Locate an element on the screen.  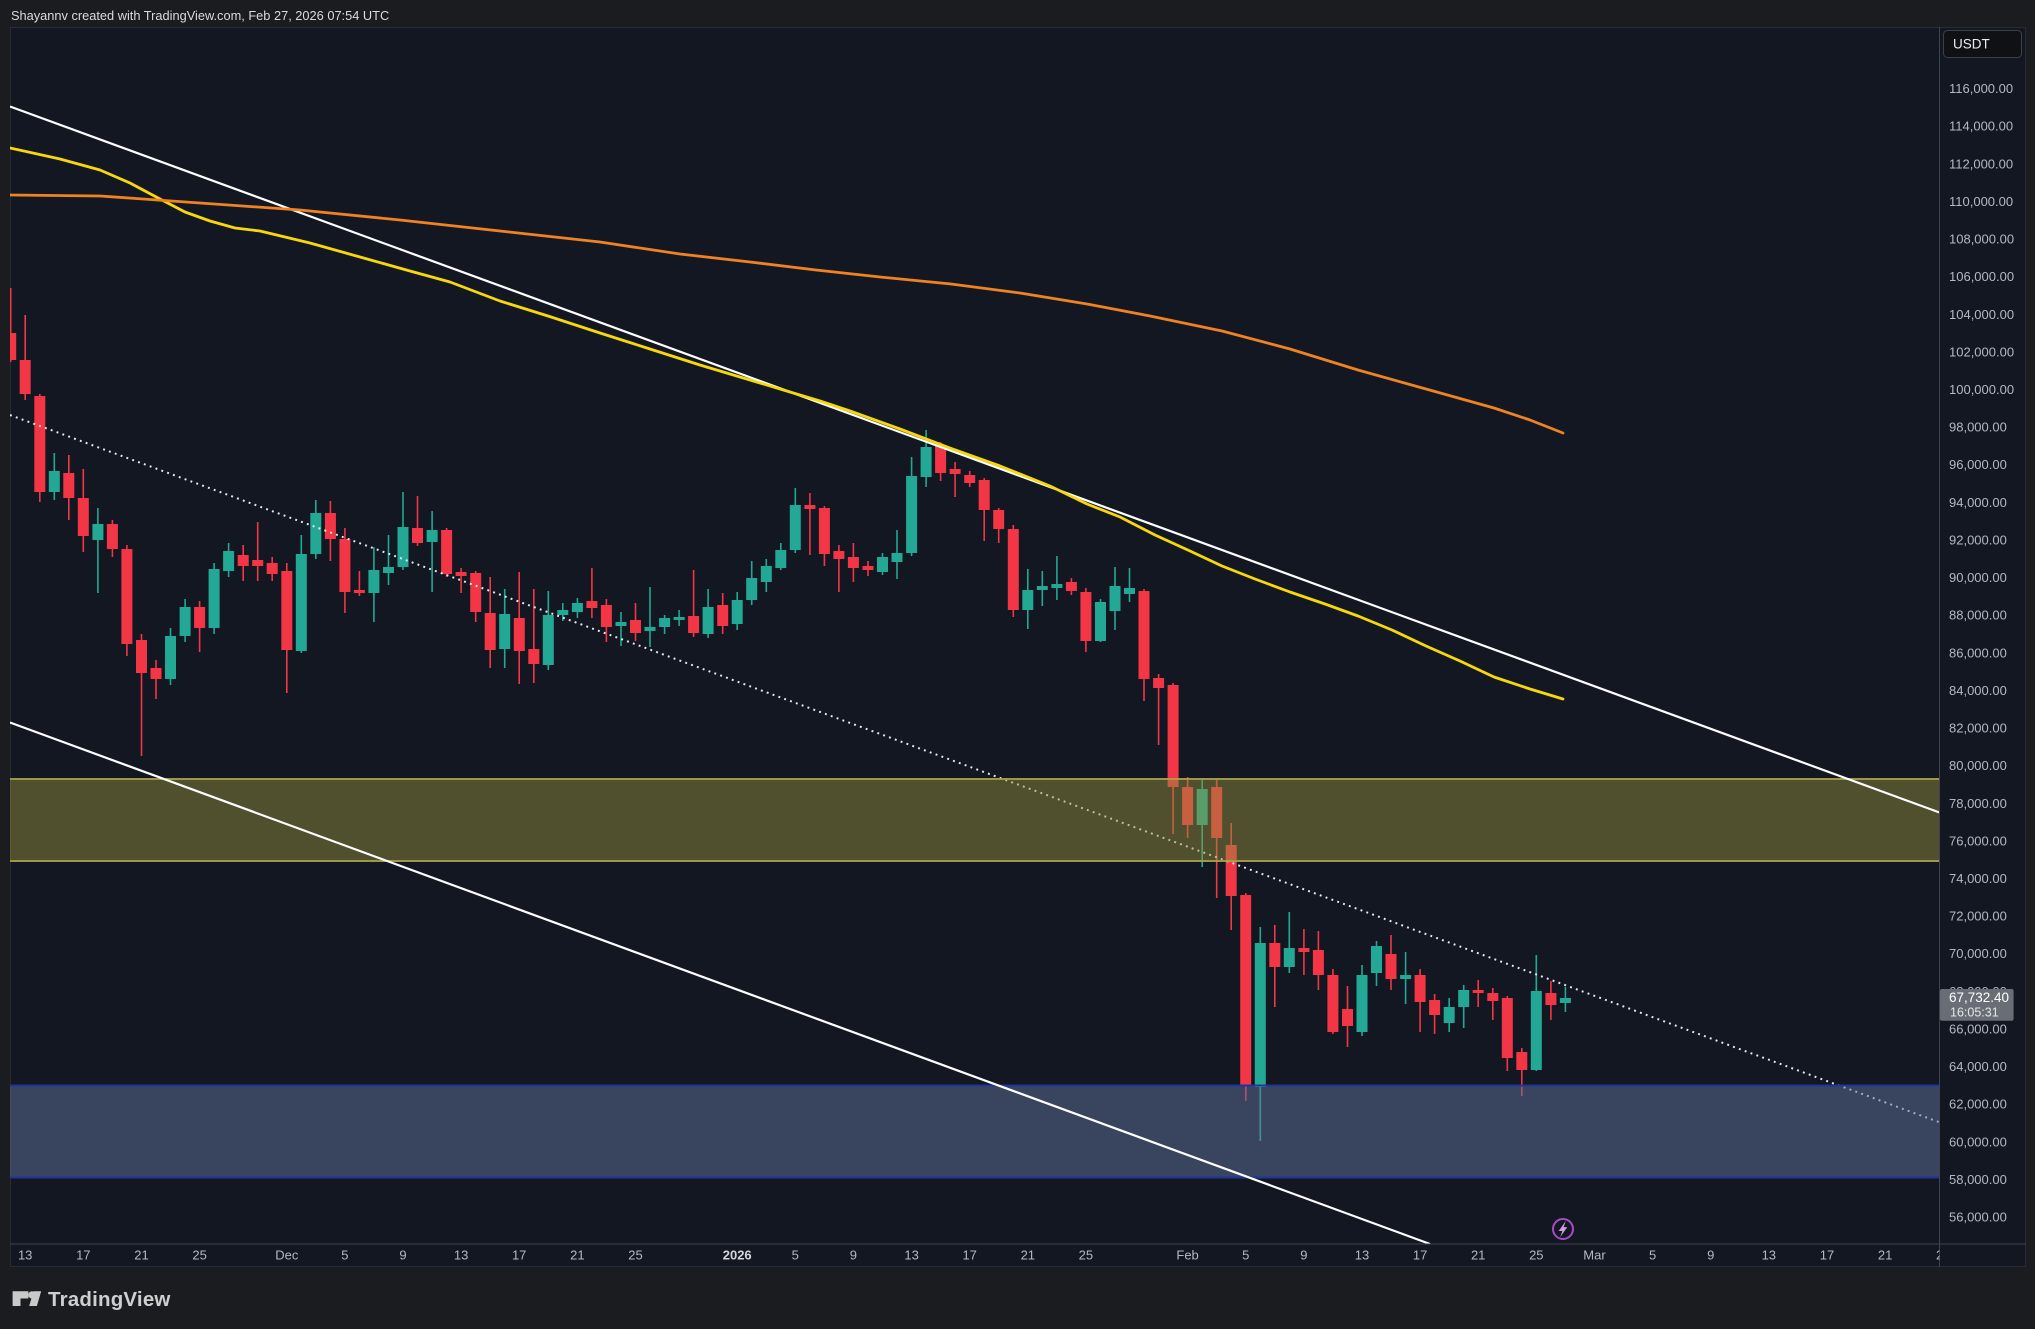
svg-text: 96,000.00 is located at coordinates (1978, 464).